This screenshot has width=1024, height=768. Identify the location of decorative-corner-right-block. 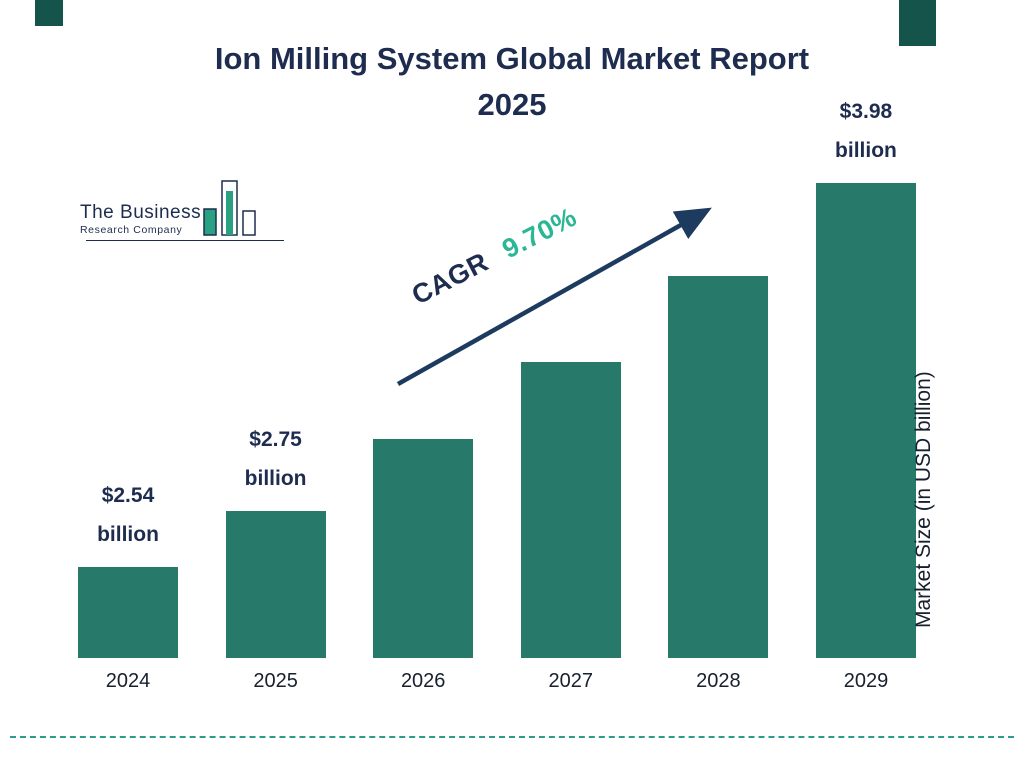
(917, 23).